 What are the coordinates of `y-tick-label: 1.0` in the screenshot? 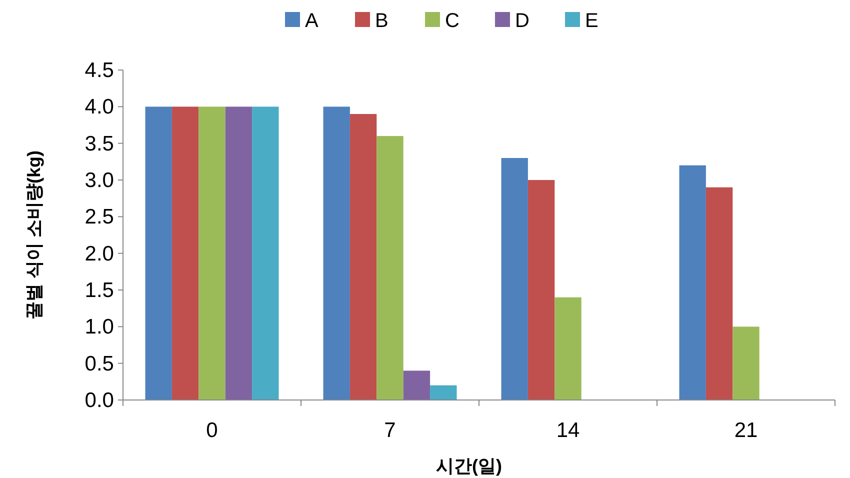 It's located at (99, 327).